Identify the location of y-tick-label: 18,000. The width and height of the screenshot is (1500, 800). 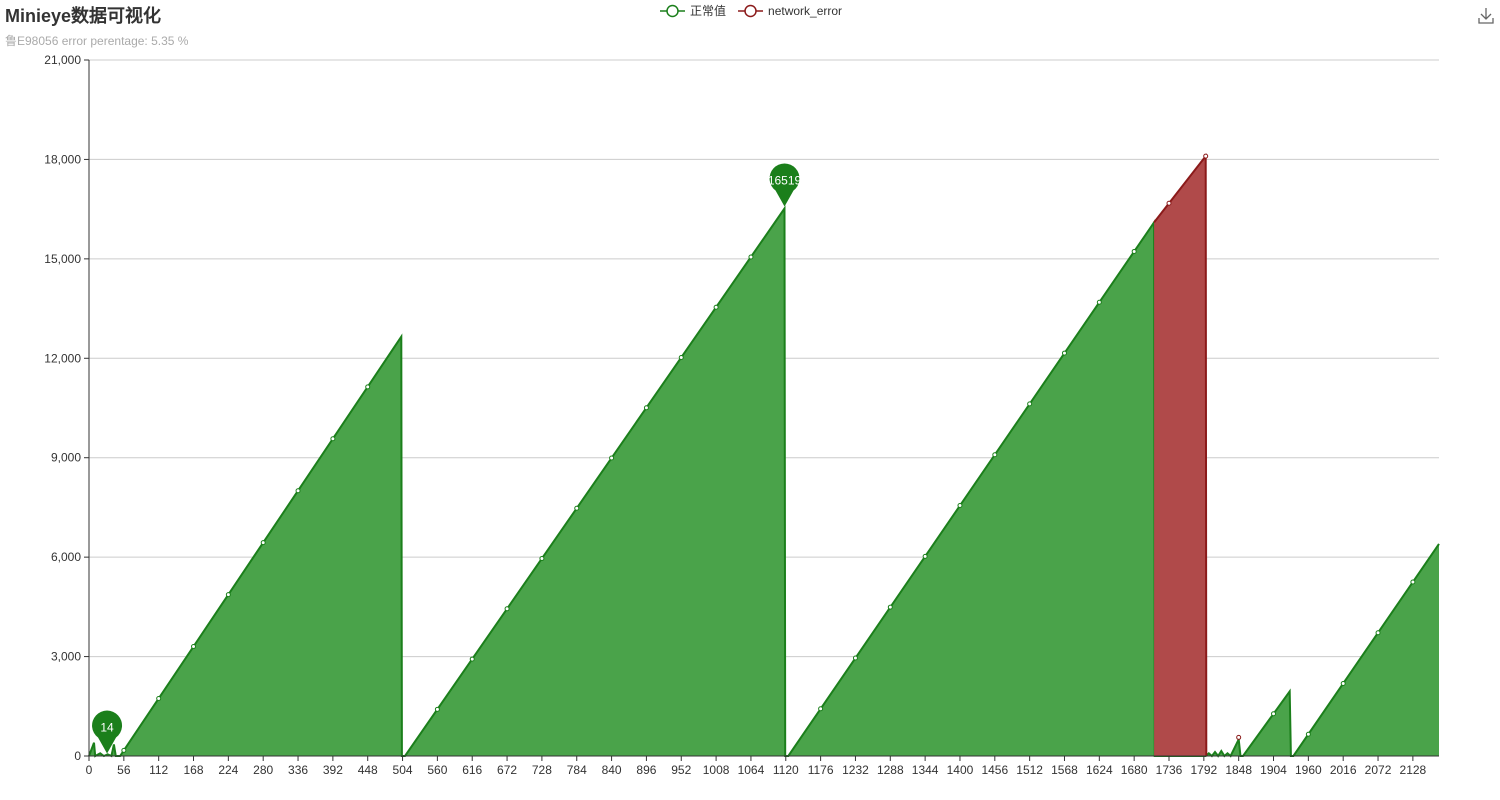
(62, 159).